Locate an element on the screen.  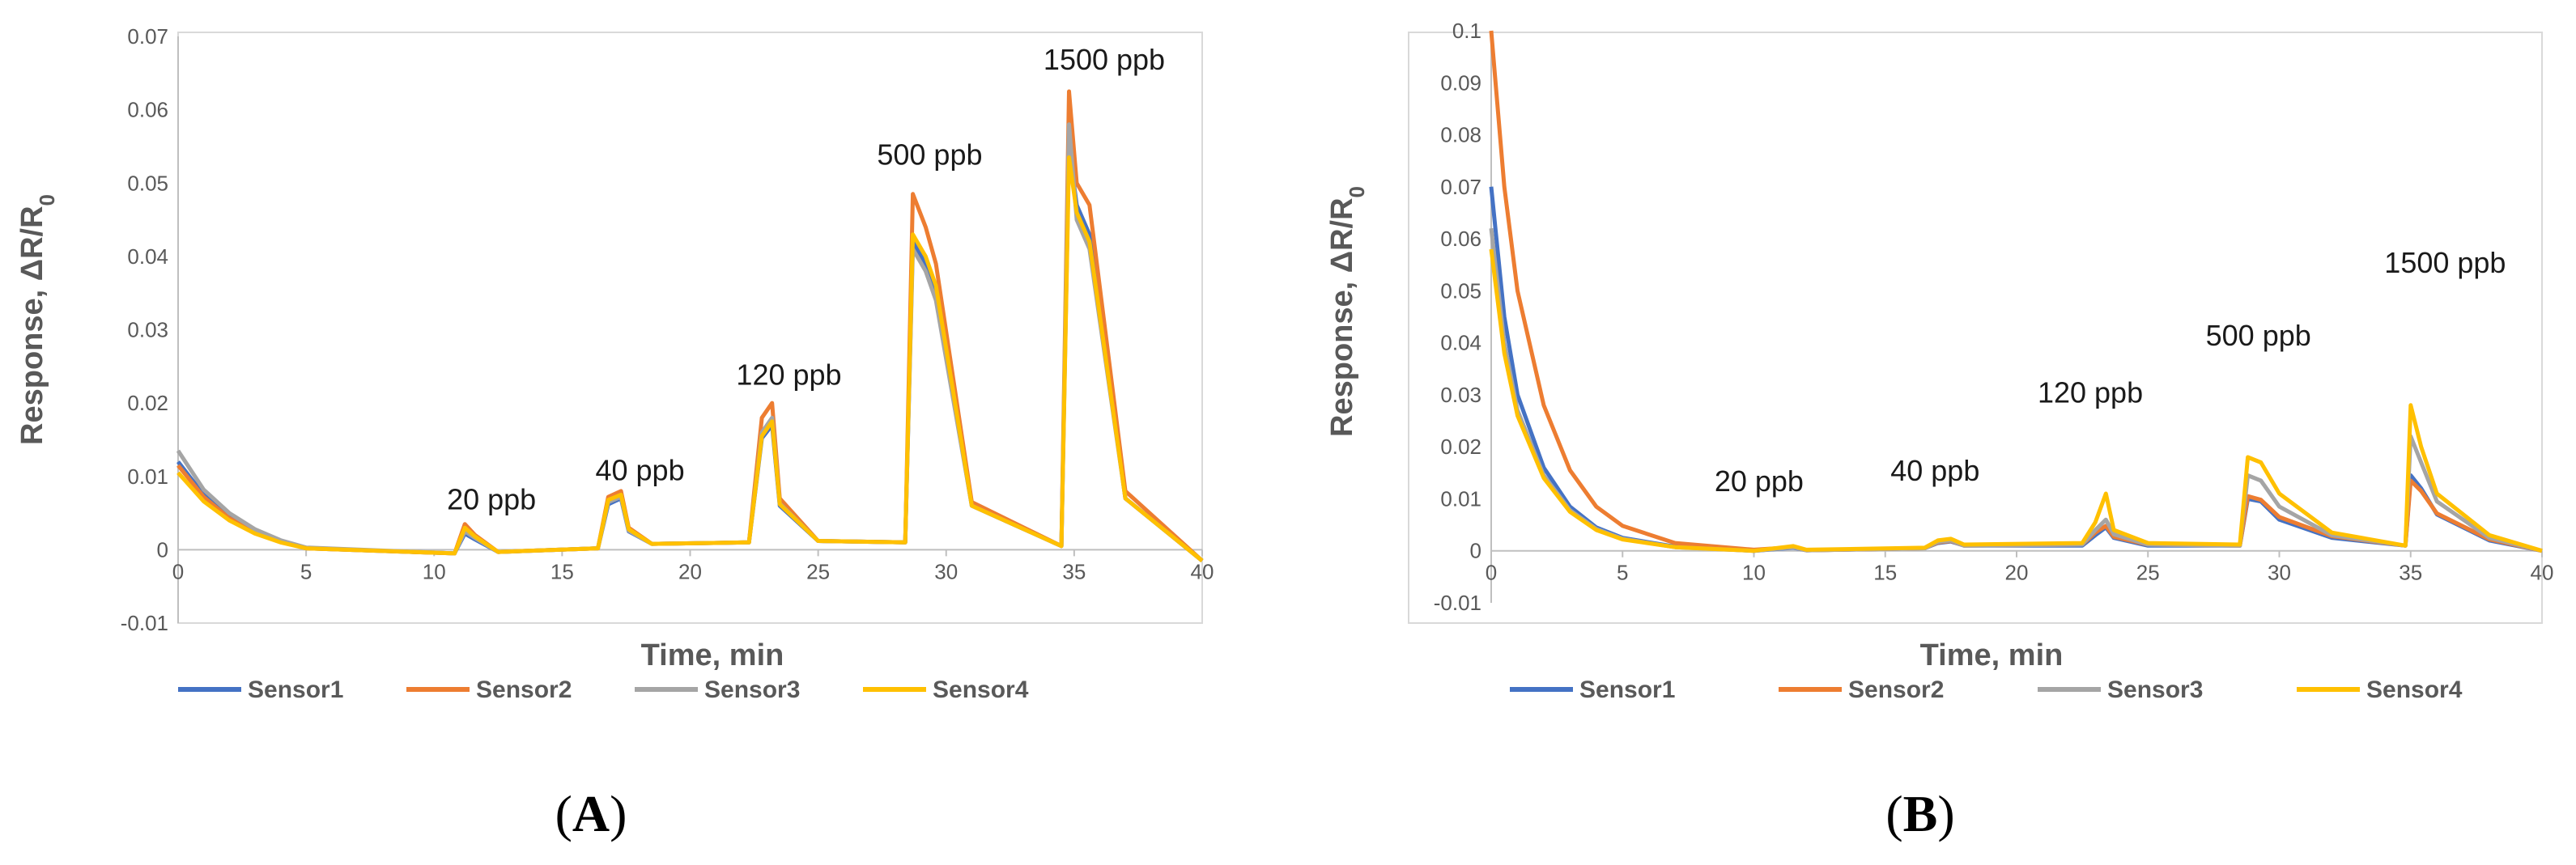
chart-a-annotation: 1500 ppb is located at coordinates (1104, 60).